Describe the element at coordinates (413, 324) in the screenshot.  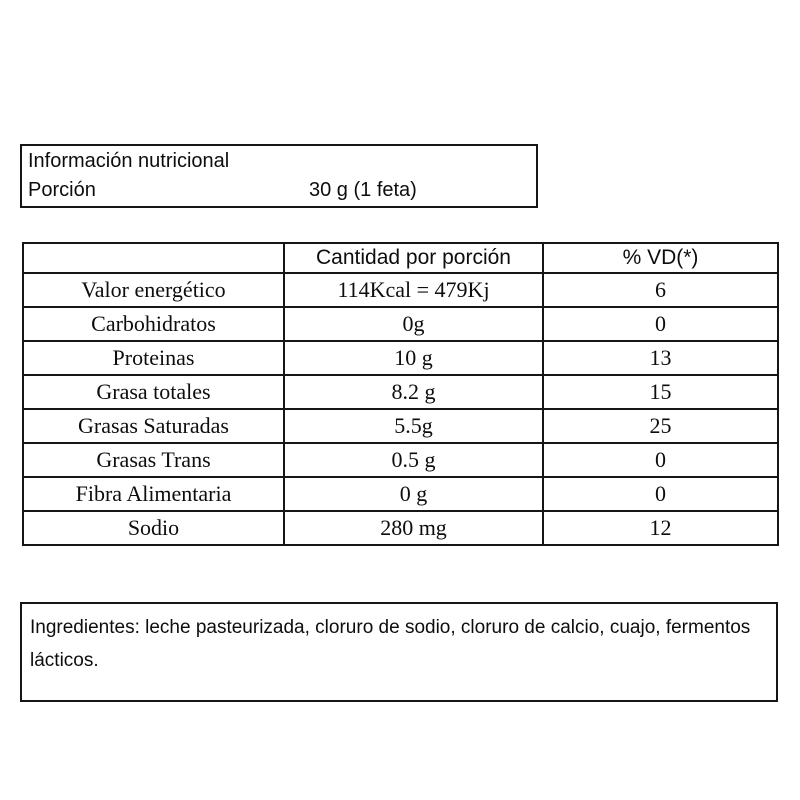
I see `amount-per-portion-cell: 0g` at that location.